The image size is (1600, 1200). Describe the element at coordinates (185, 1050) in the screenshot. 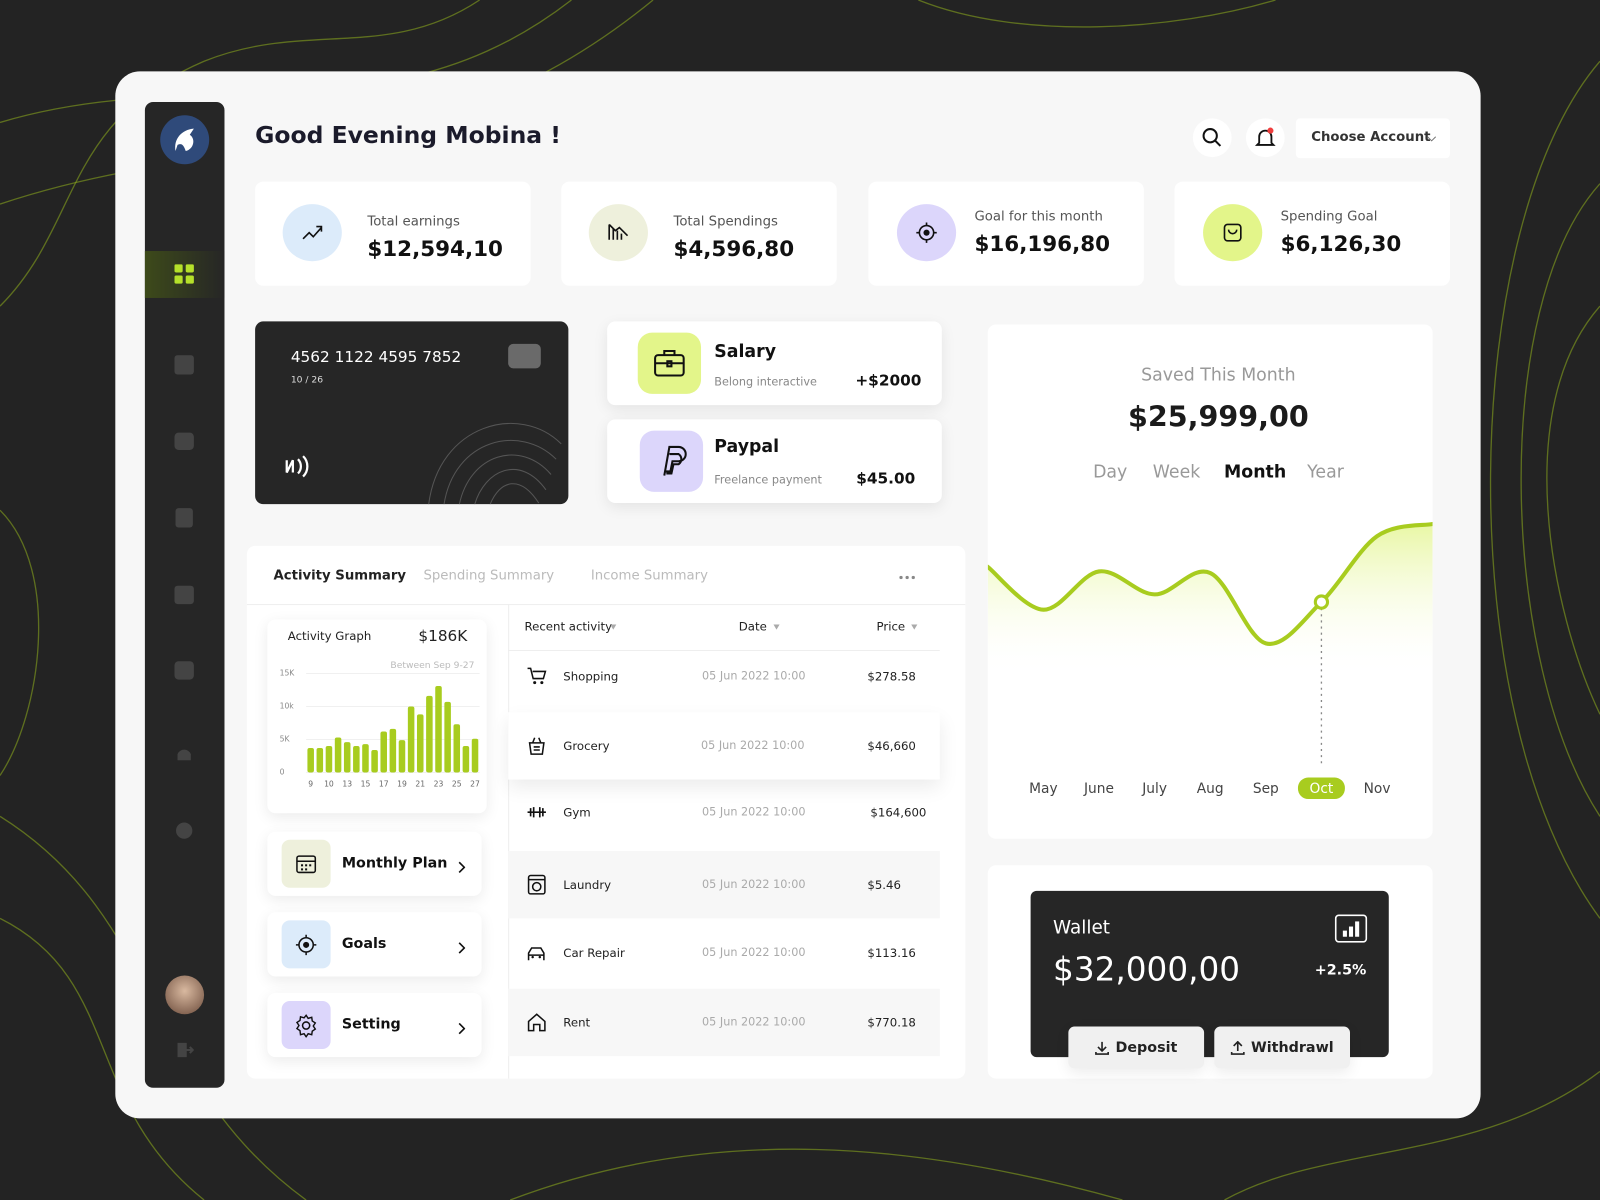

I see `logout-icon` at that location.